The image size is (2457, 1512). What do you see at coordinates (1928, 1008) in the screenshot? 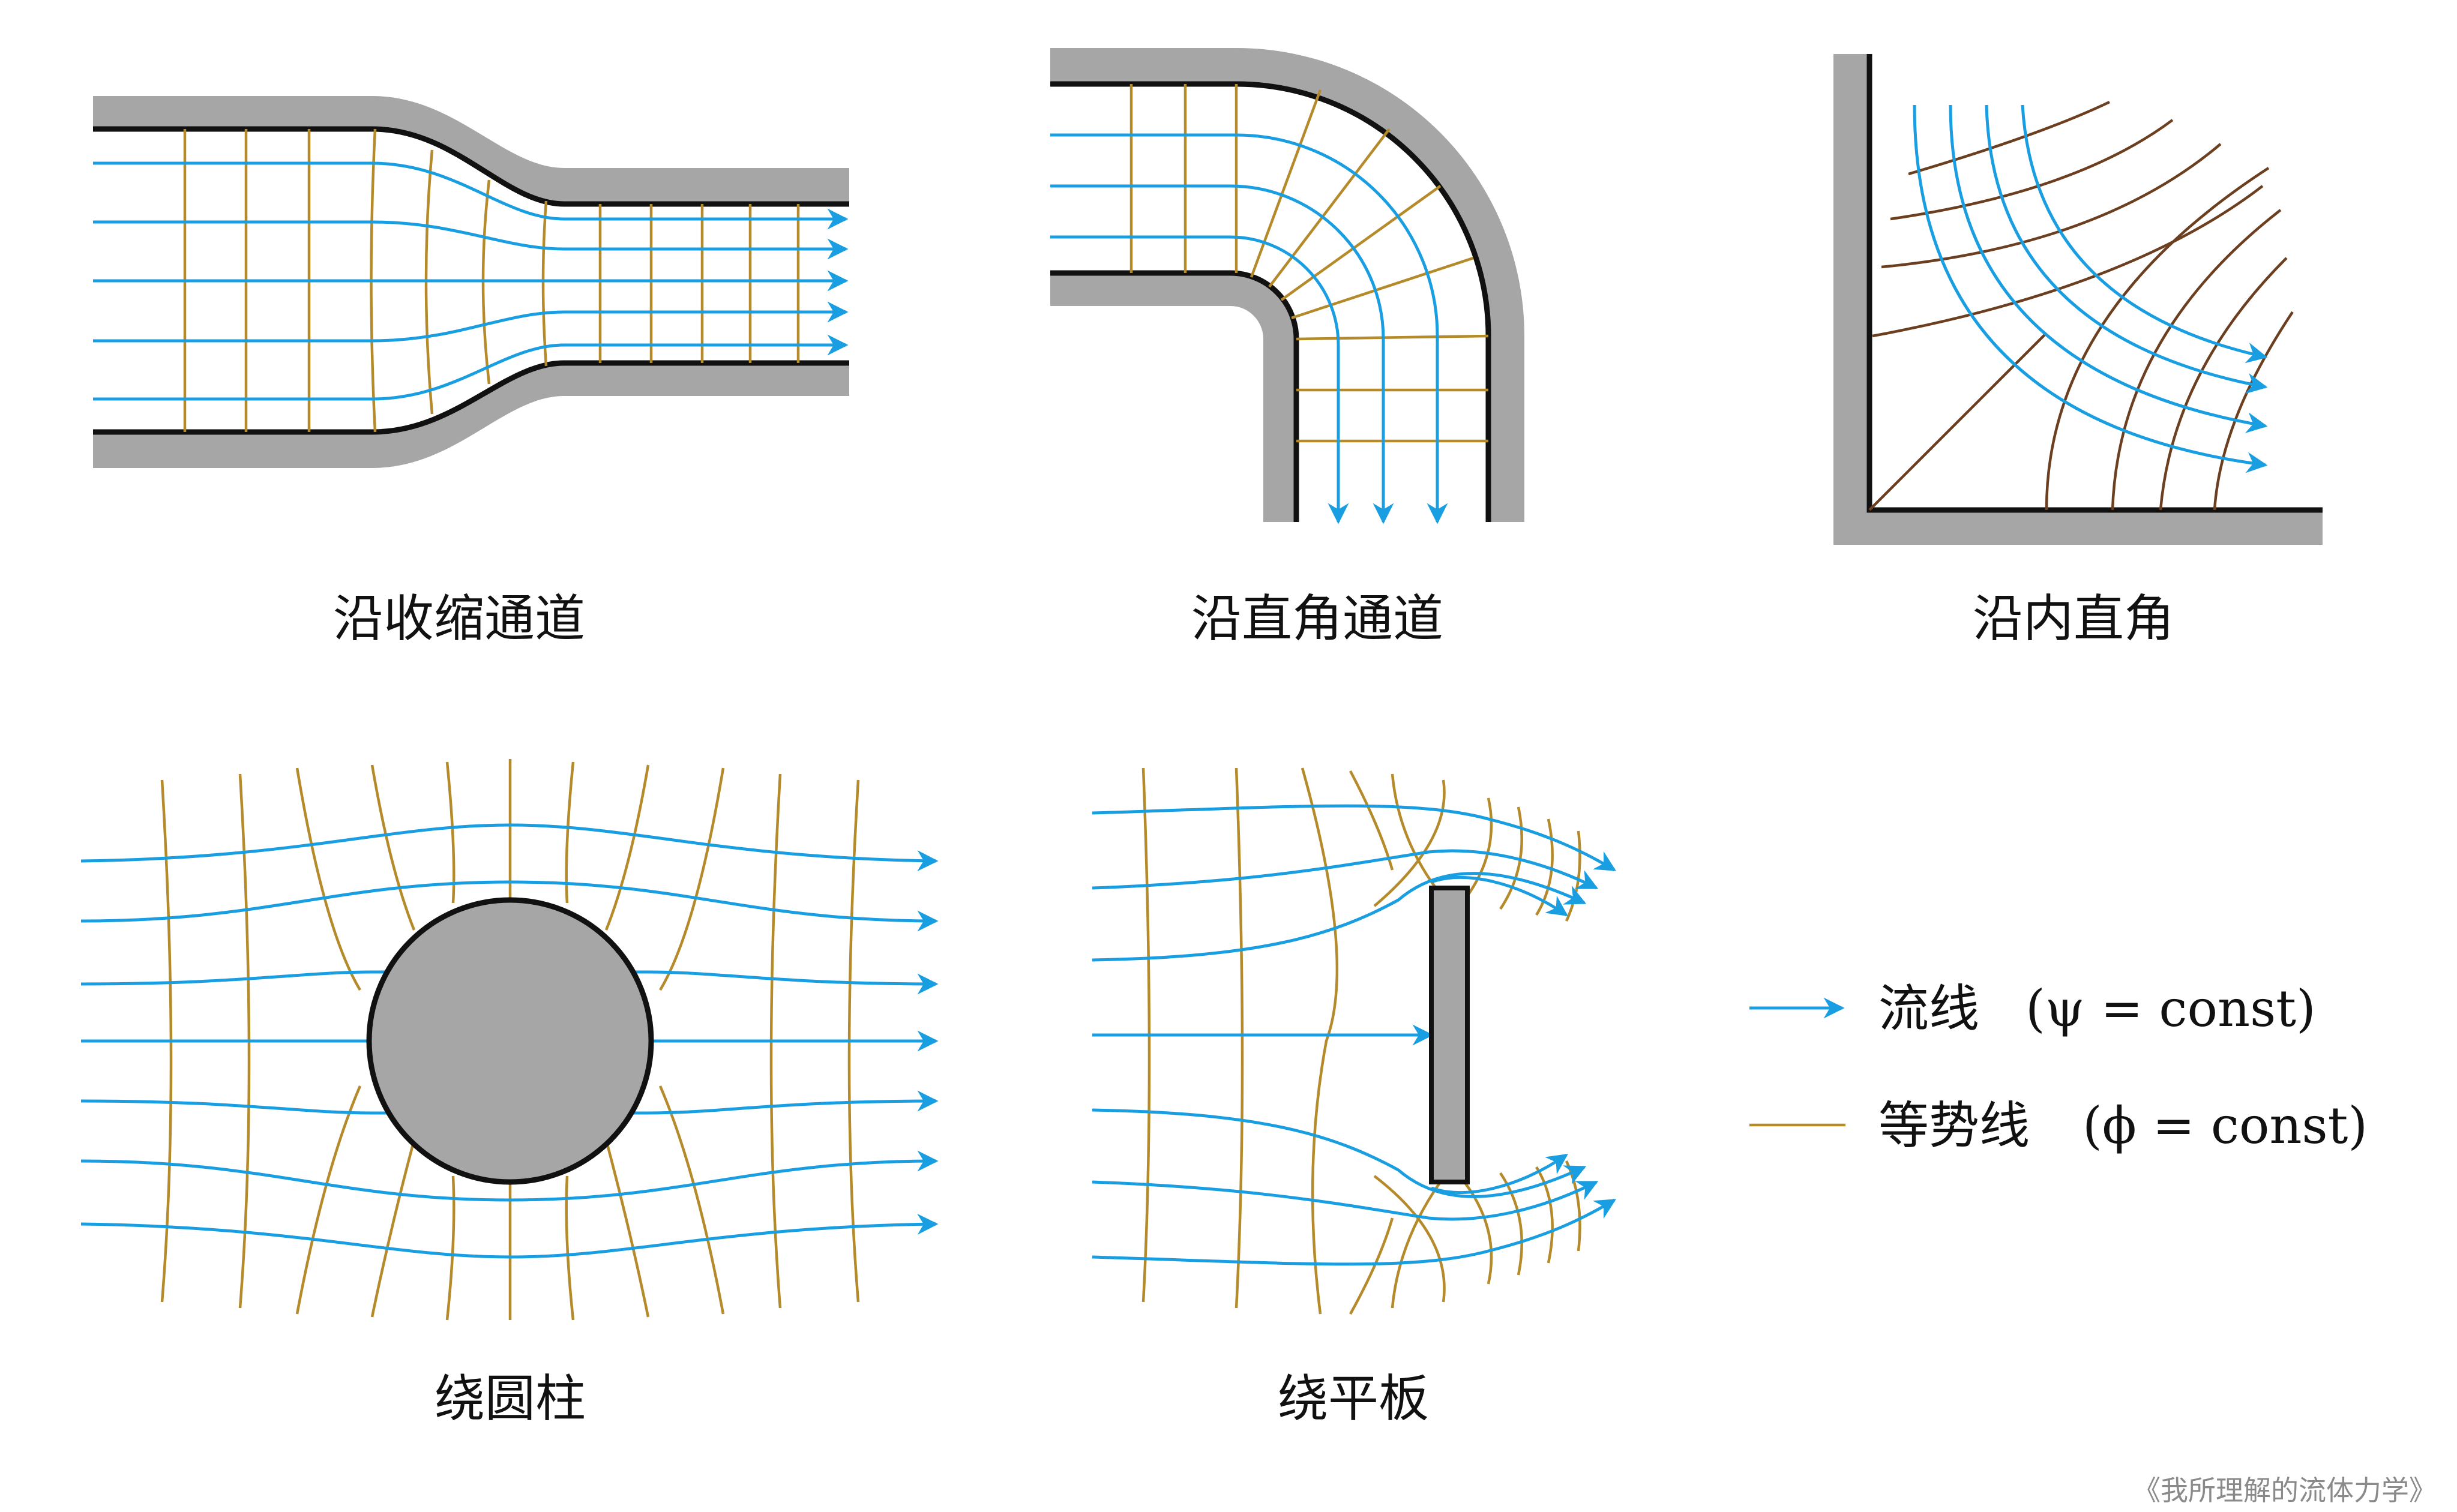
I see `legend-streamline-label: 流线` at bounding box center [1928, 1008].